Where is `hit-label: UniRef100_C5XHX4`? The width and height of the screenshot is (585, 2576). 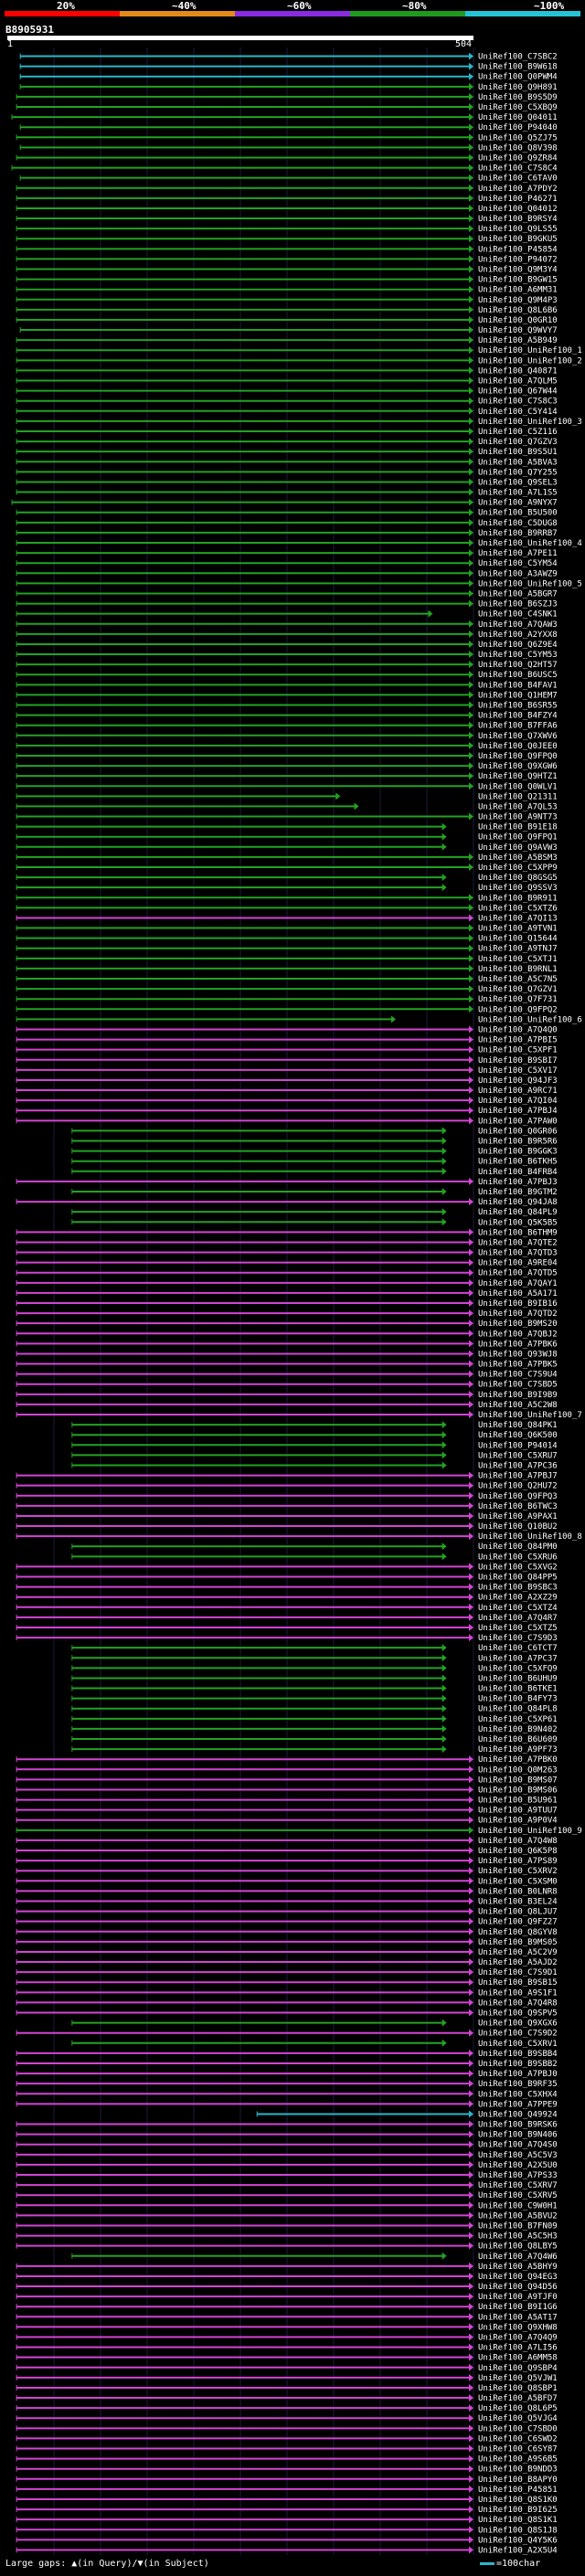 hit-label: UniRef100_C5XHX4 is located at coordinates (518, 2094).